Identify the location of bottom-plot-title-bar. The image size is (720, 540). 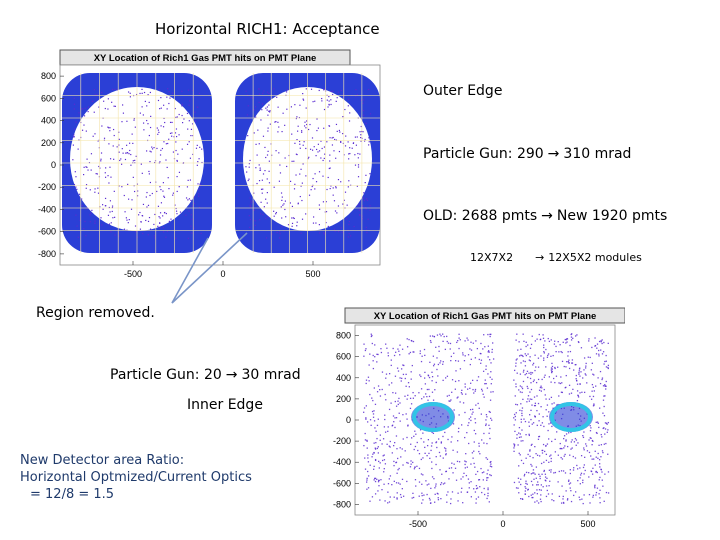
(484, 315).